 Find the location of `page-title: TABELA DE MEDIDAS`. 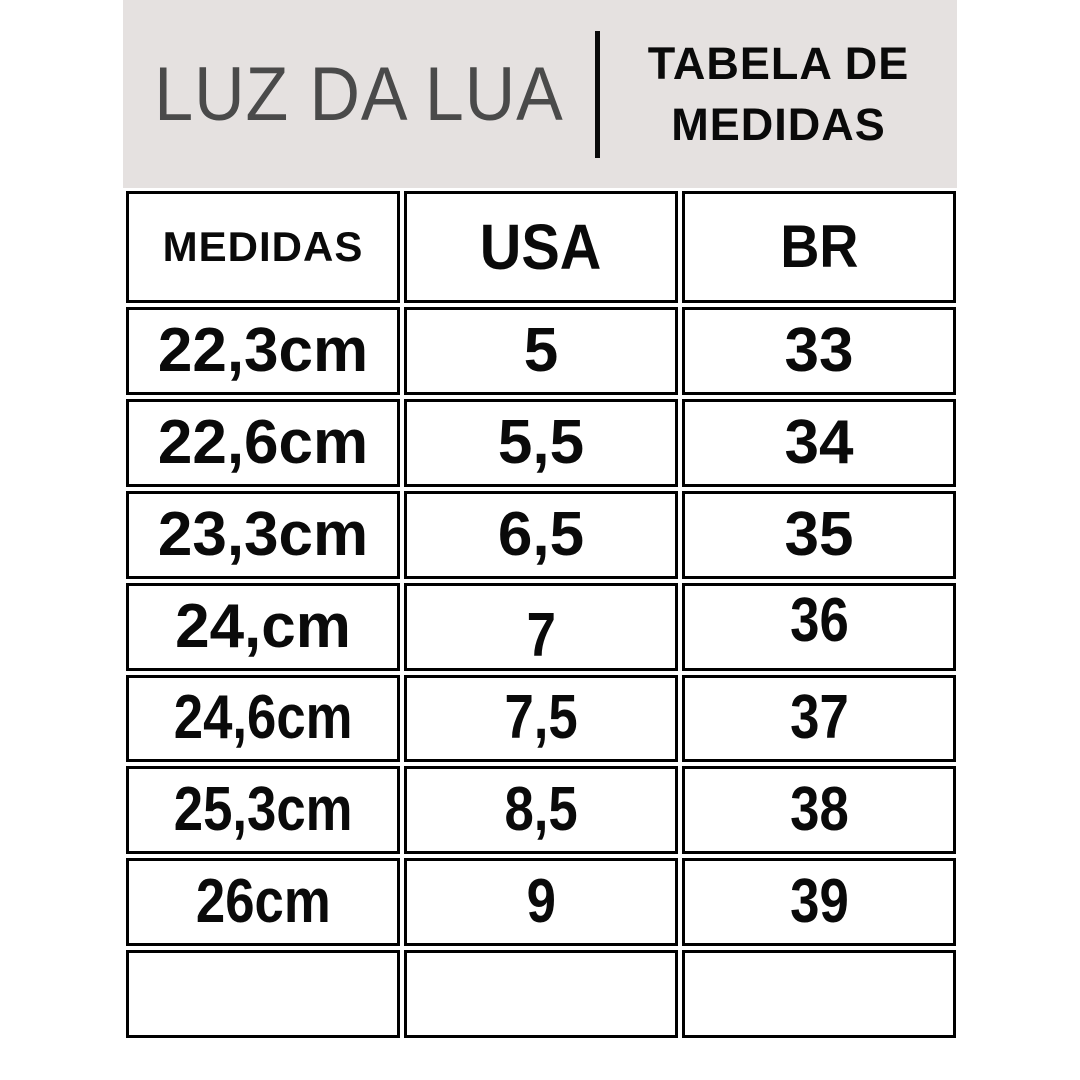

page-title: TABELA DE MEDIDAS is located at coordinates (778, 94).